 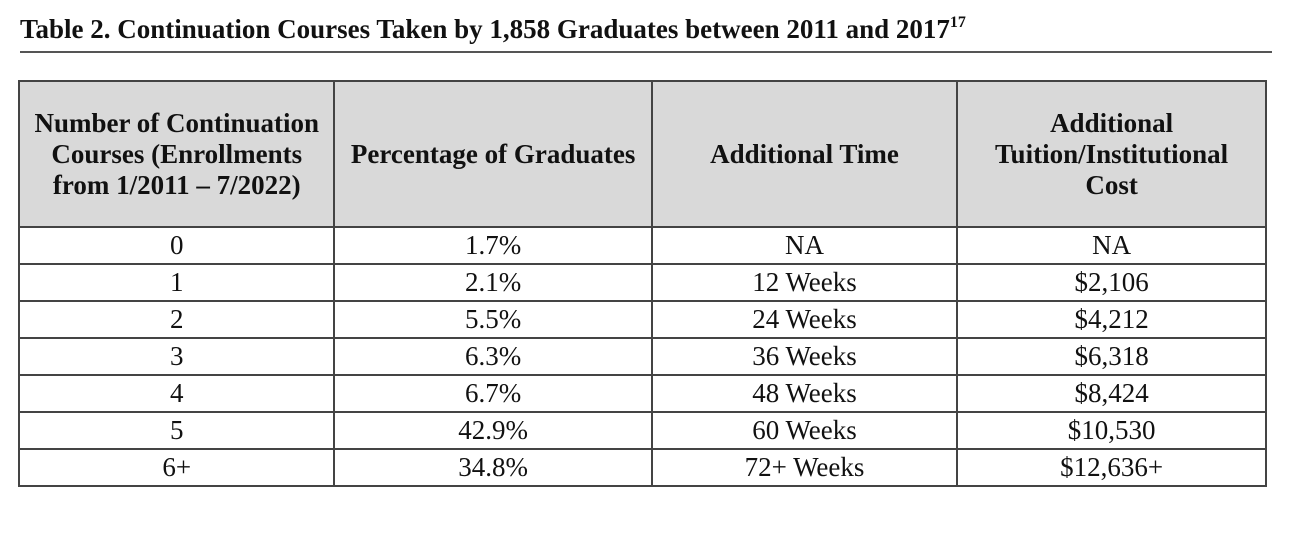 I want to click on table-cell: 5.5%, so click(x=493, y=319).